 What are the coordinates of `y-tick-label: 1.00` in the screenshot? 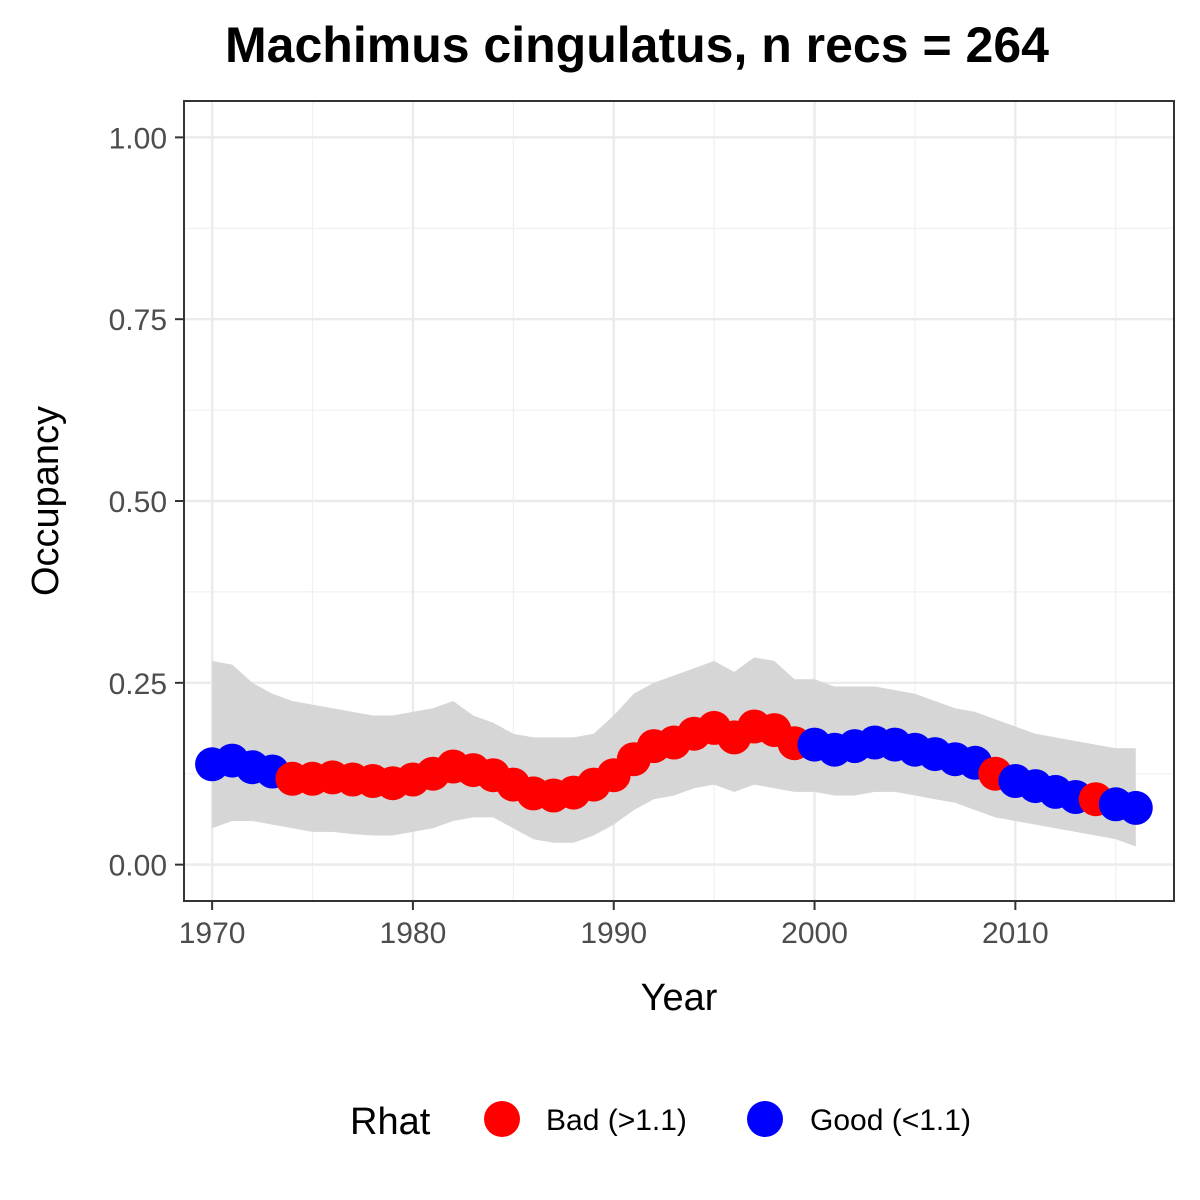 It's located at (138, 138).